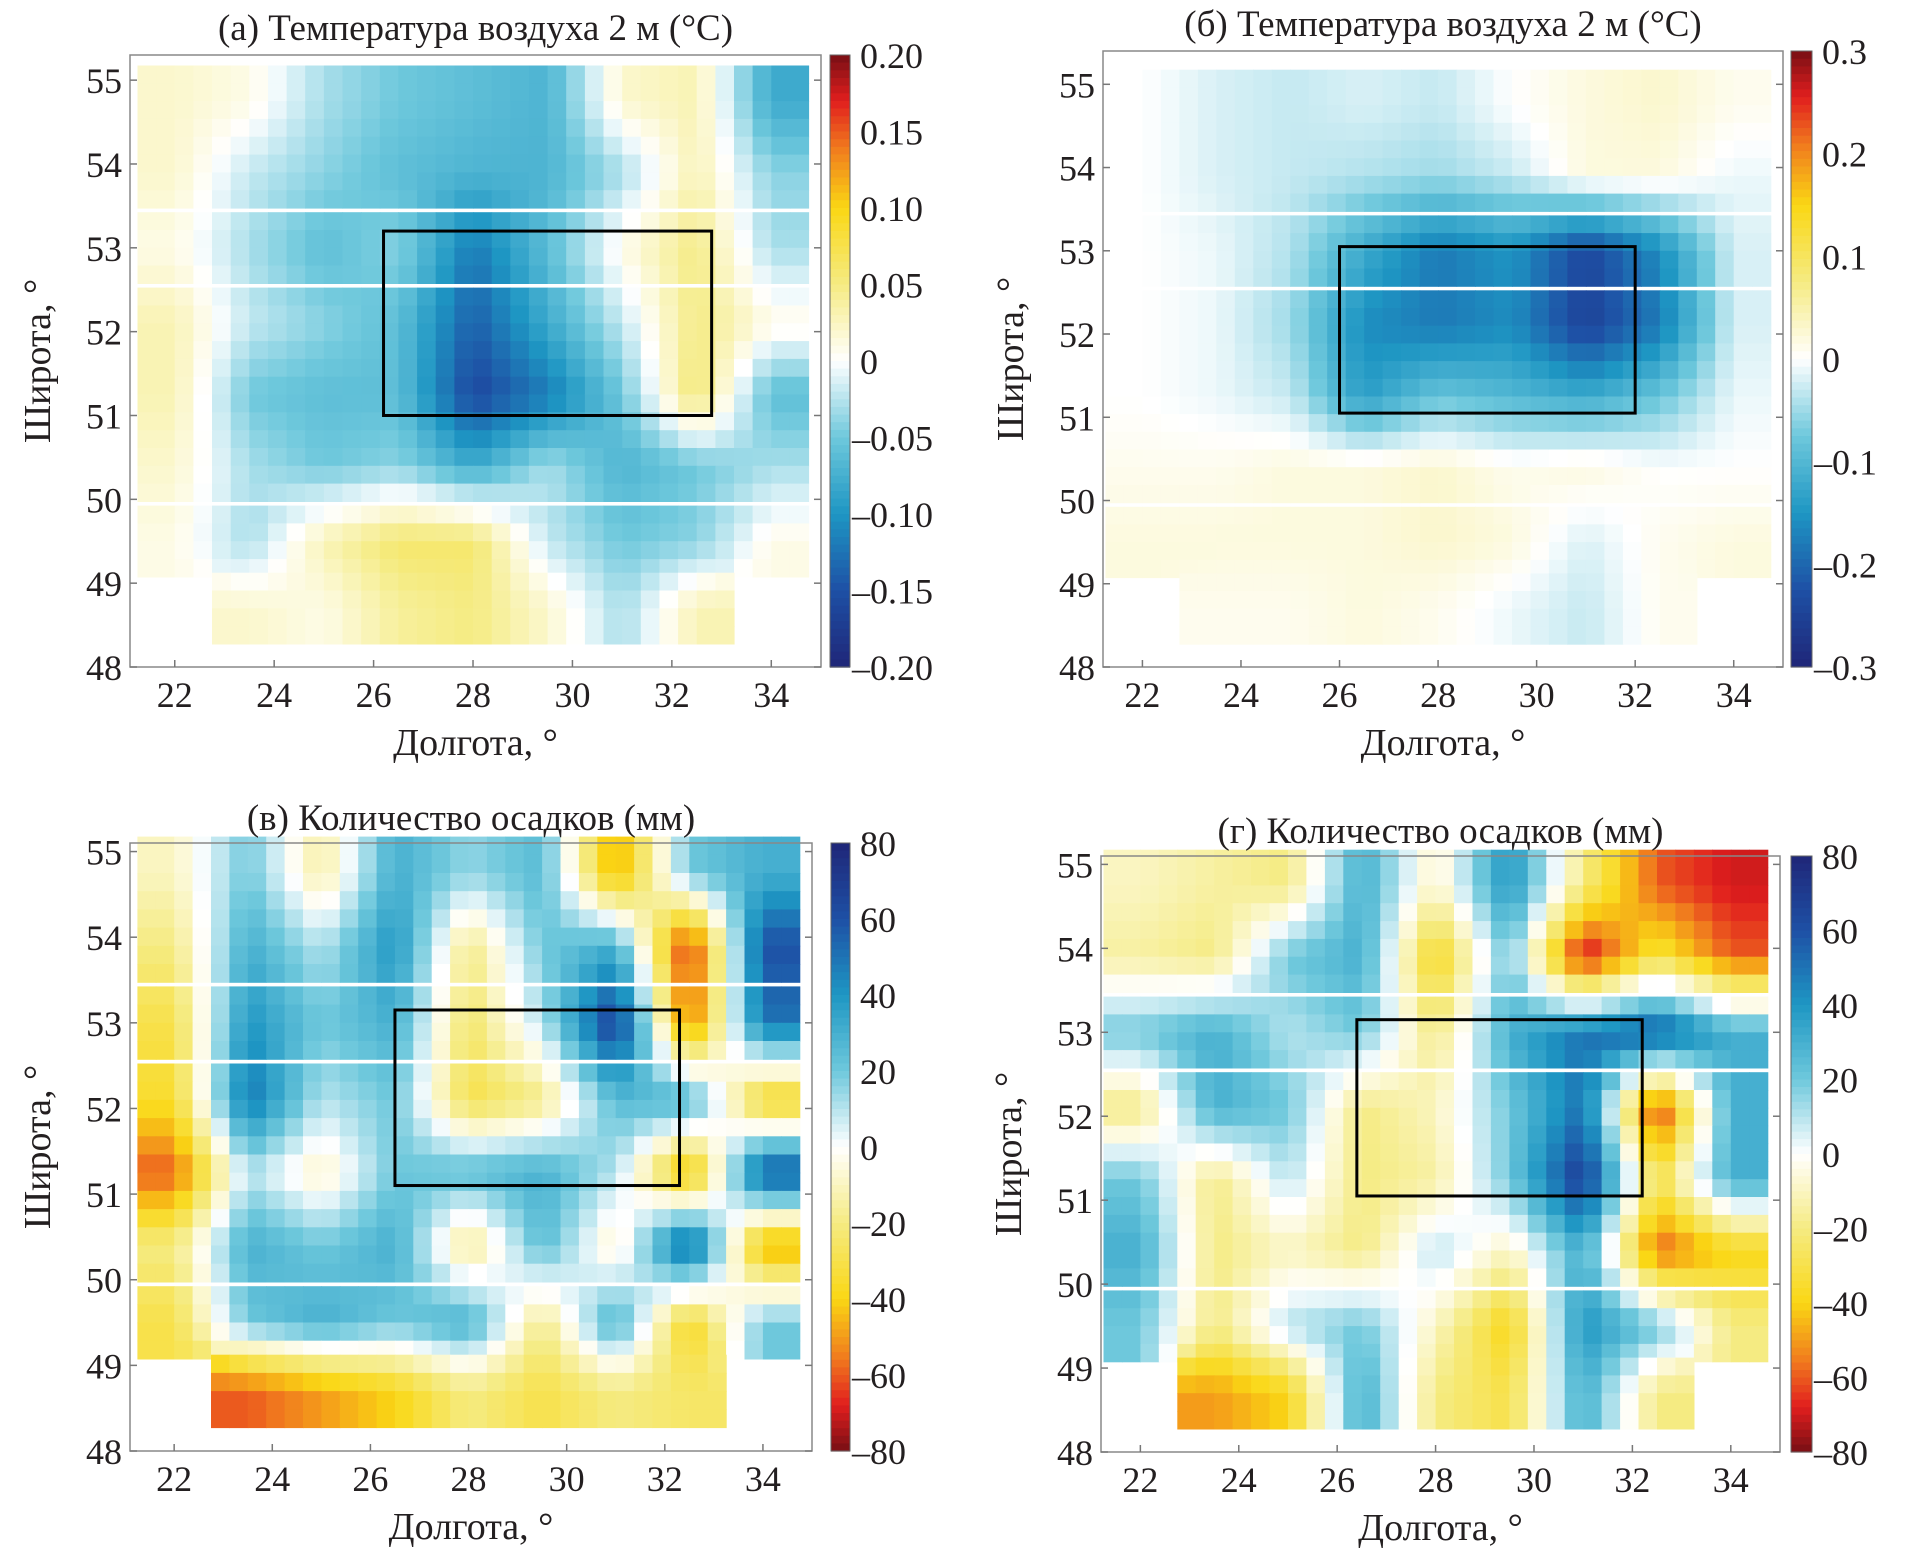 This screenshot has width=1908, height=1549. Describe the element at coordinates (1140, 1480) in the screenshot. I see `x-tick-label: 22` at that location.